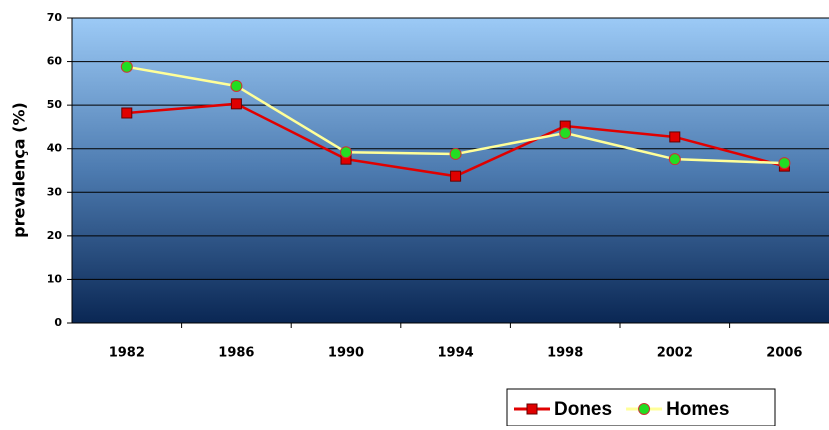 The image size is (829, 430). Describe the element at coordinates (456, 353) in the screenshot. I see `x-tick-label: 1994` at that location.